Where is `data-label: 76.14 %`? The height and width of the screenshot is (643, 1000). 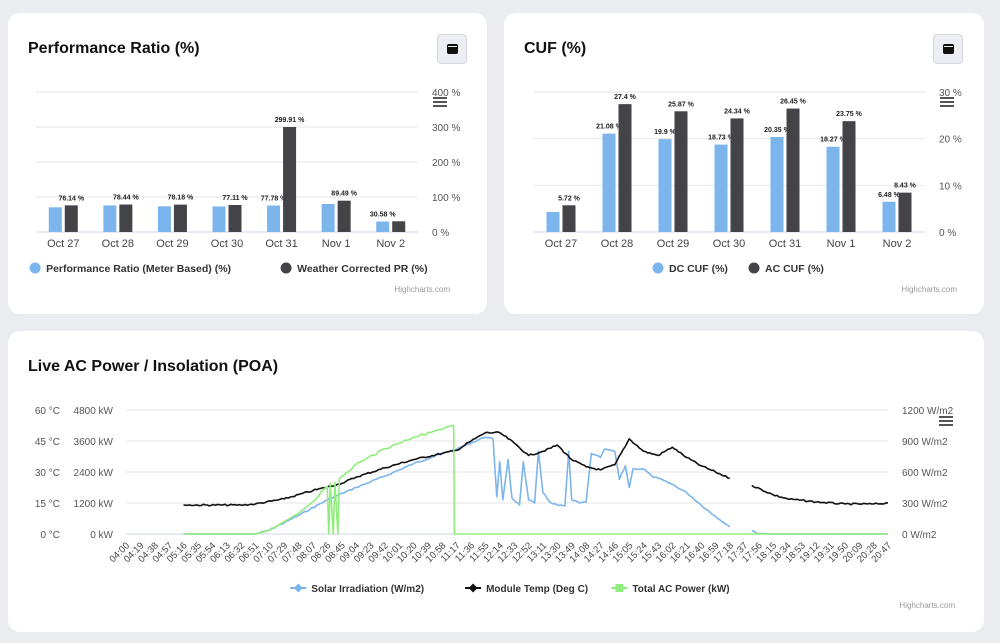 data-label: 76.14 % is located at coordinates (71, 198).